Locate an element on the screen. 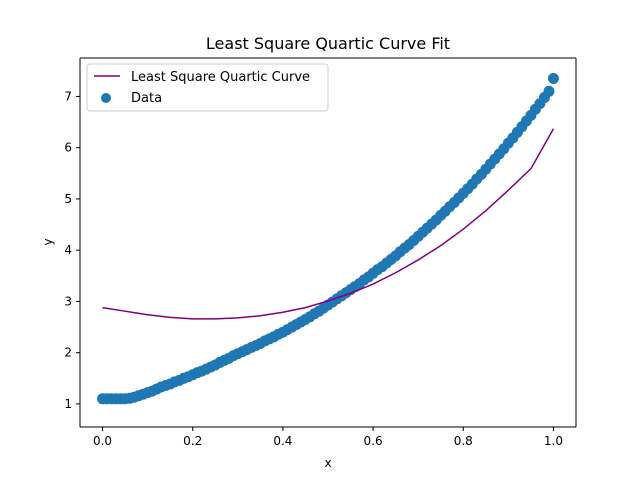 The width and height of the screenshot is (640, 480). x-tick-label: 0.0 is located at coordinates (102, 441).